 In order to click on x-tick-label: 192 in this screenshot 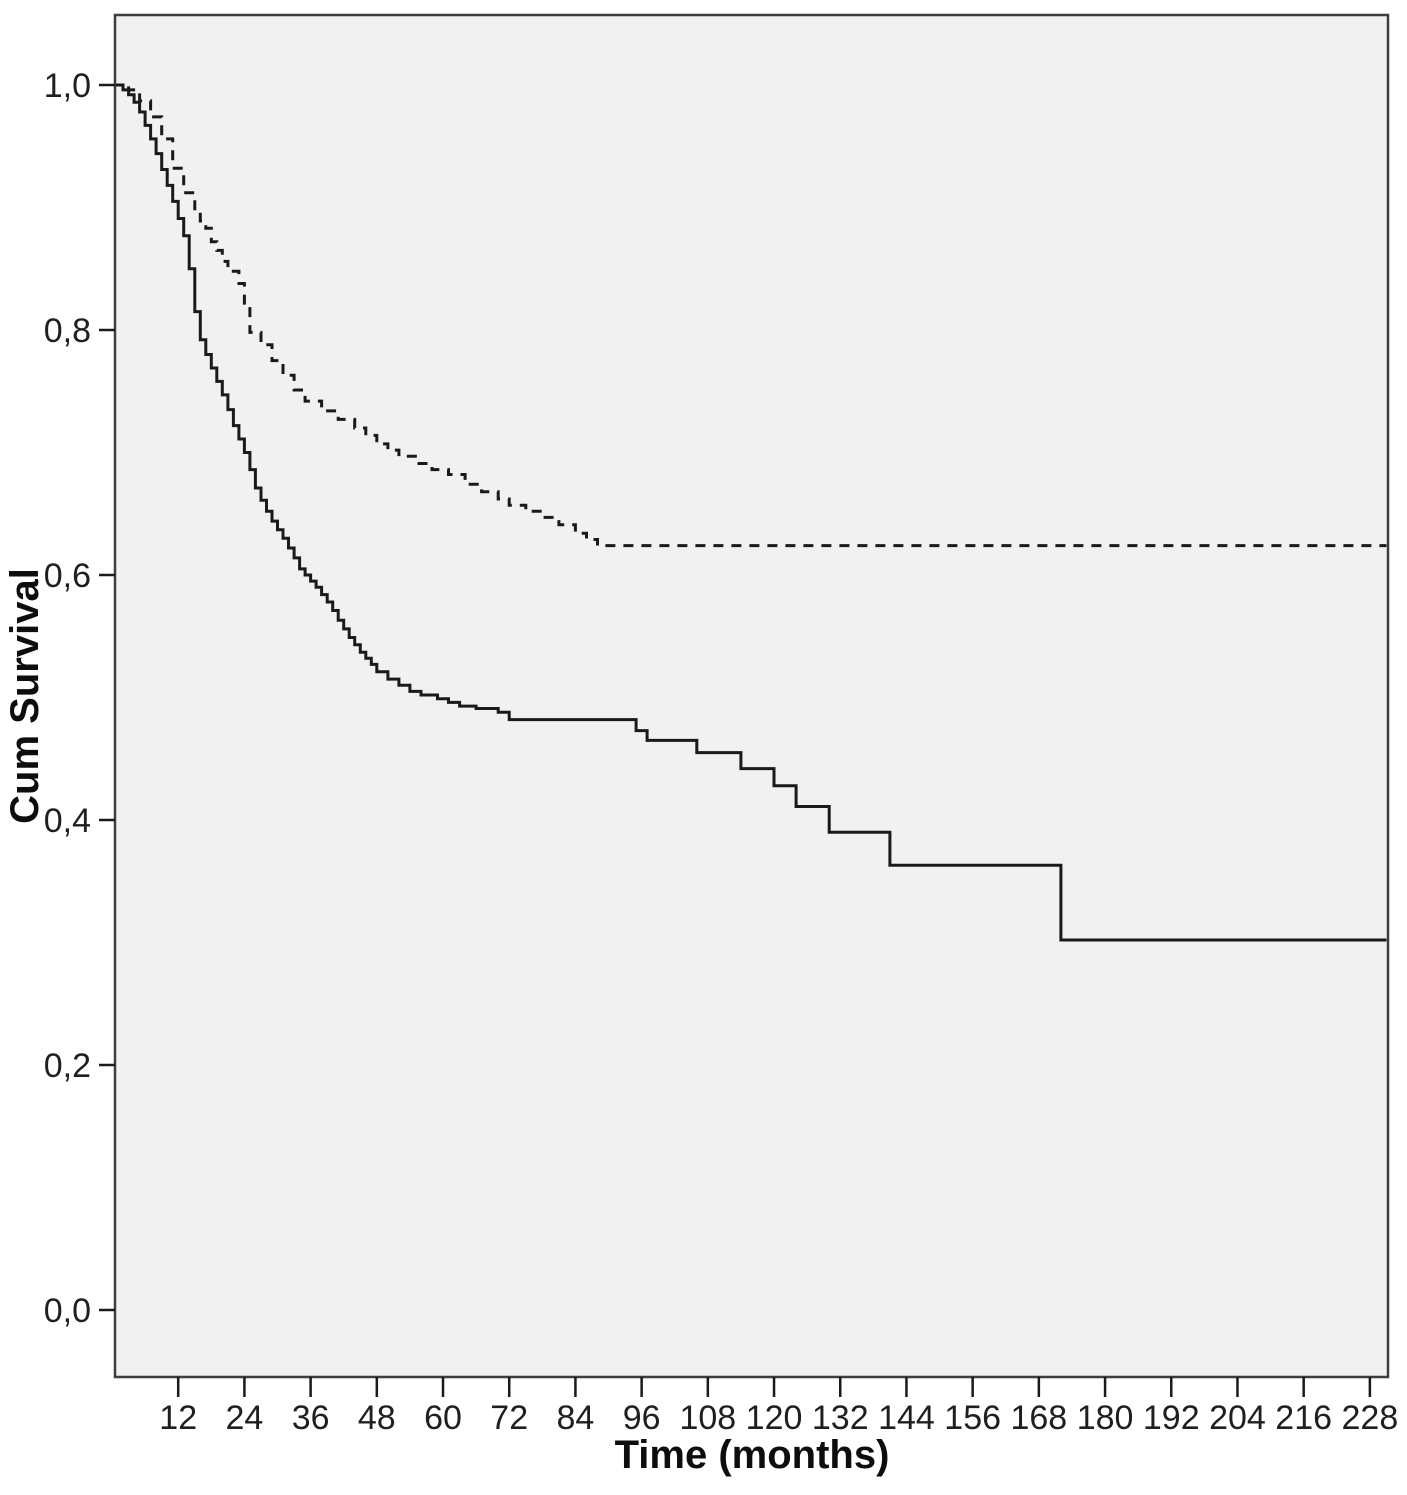, I will do `click(1171, 1418)`.